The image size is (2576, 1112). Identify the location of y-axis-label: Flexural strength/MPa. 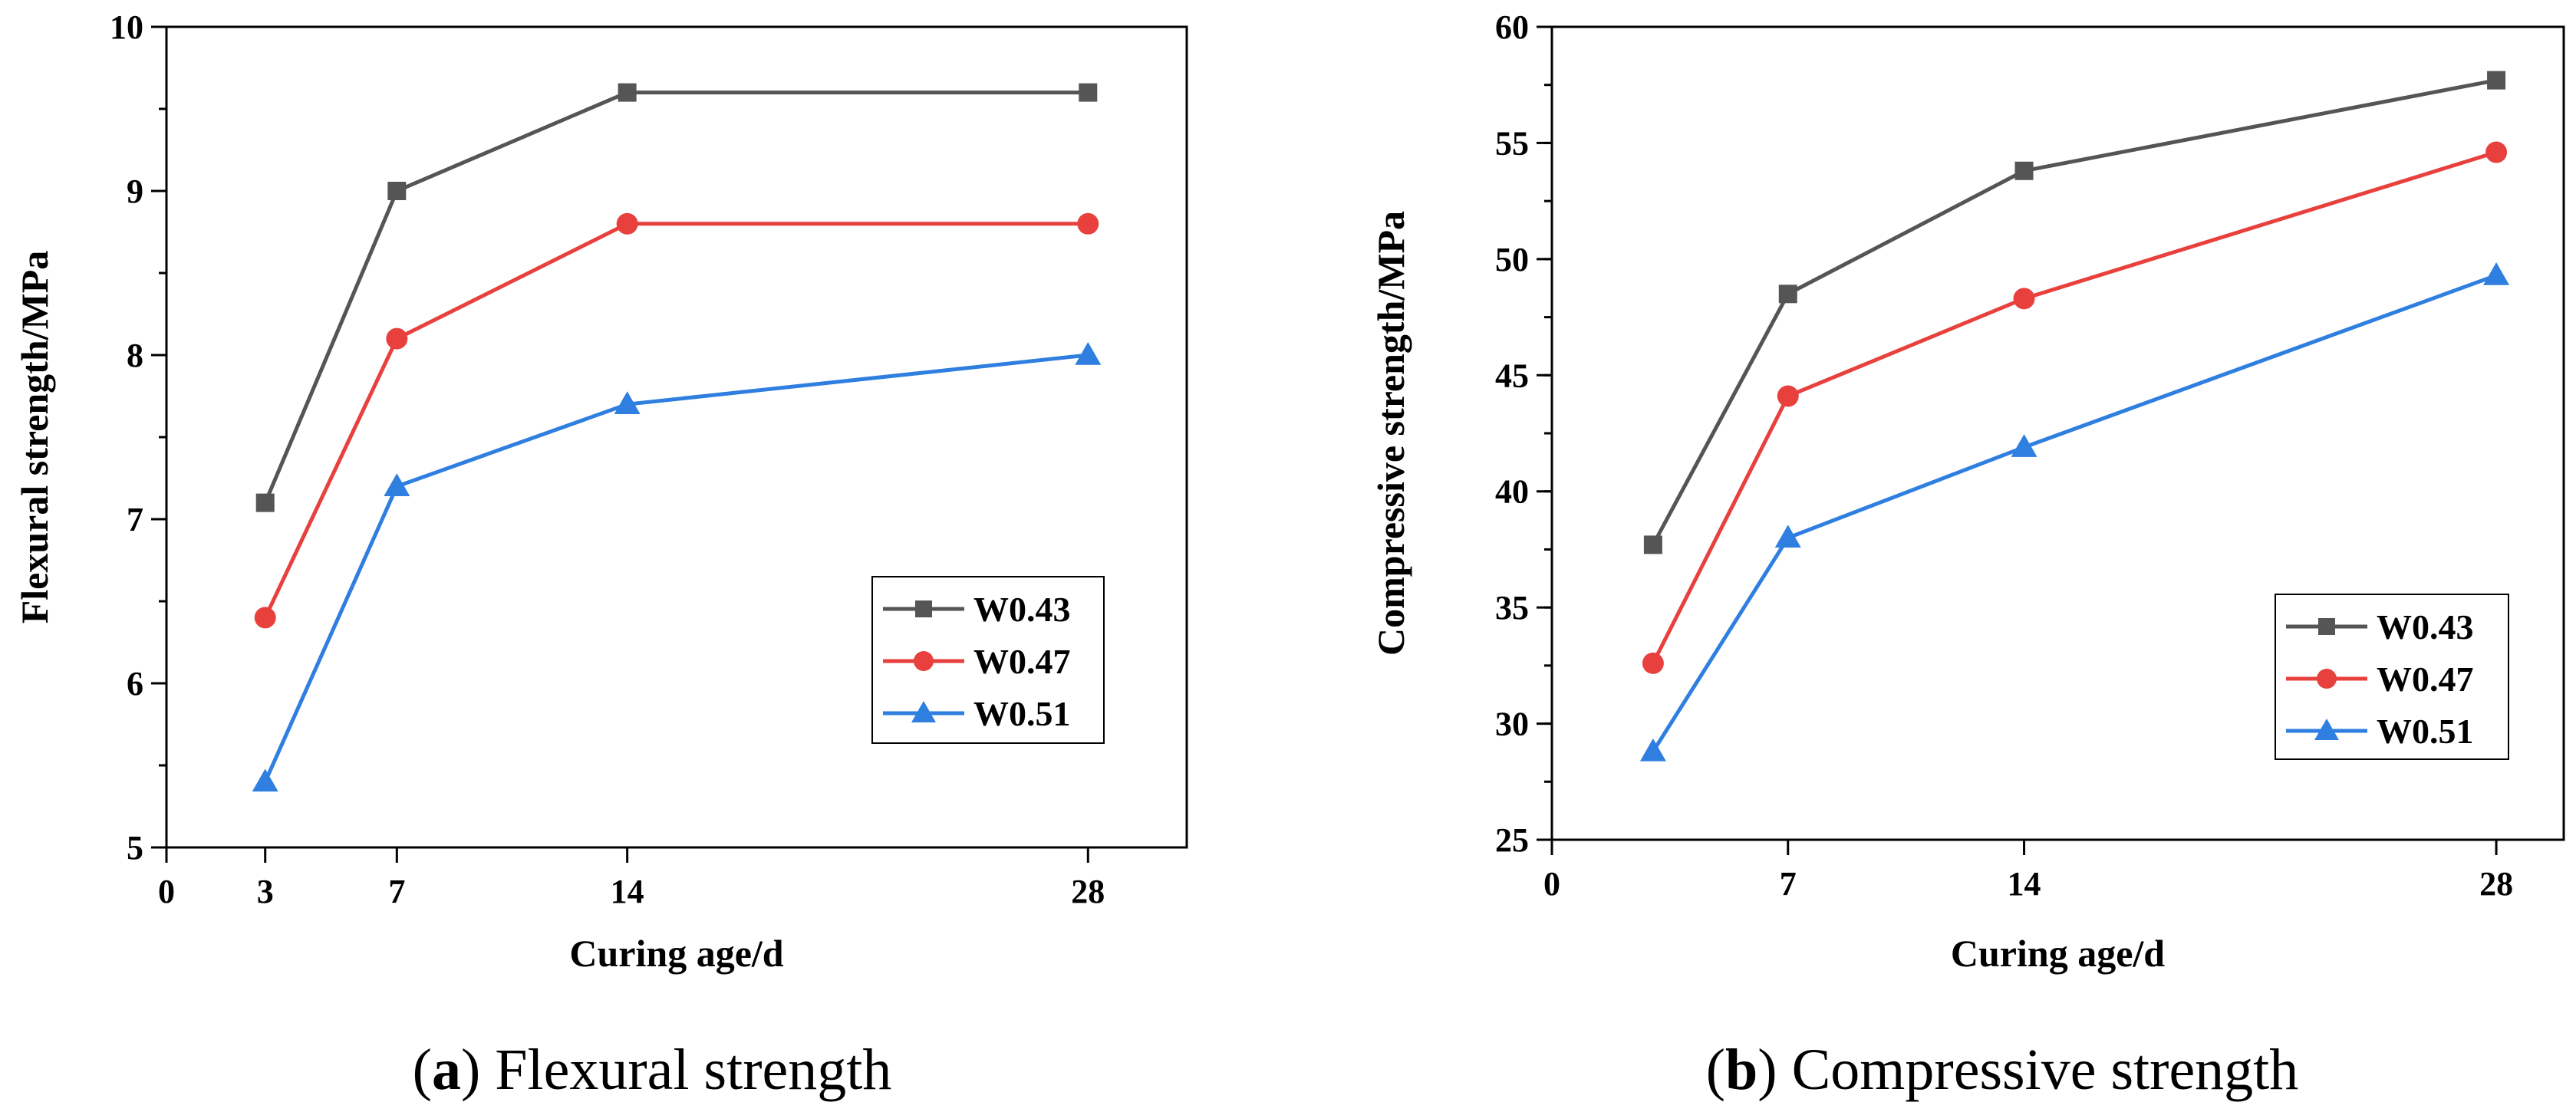
(34, 438).